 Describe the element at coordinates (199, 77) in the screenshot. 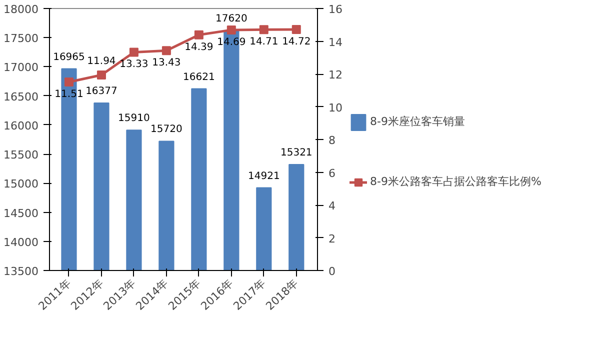

I see `data-label: 16621` at that location.